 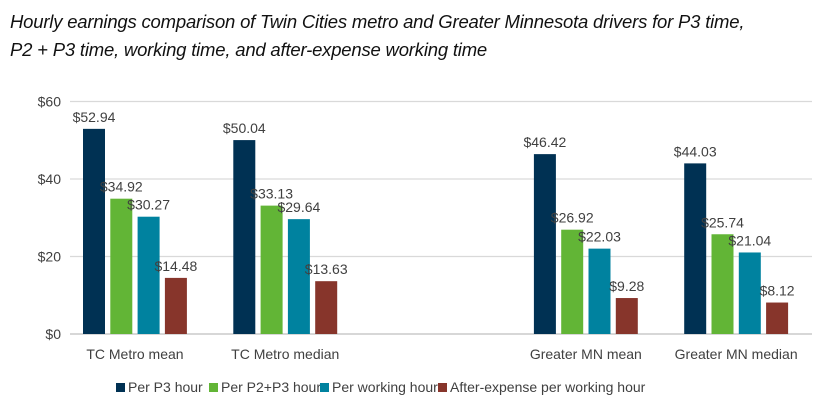 What do you see at coordinates (271, 194) in the screenshot?
I see `data-label: $33.13` at bounding box center [271, 194].